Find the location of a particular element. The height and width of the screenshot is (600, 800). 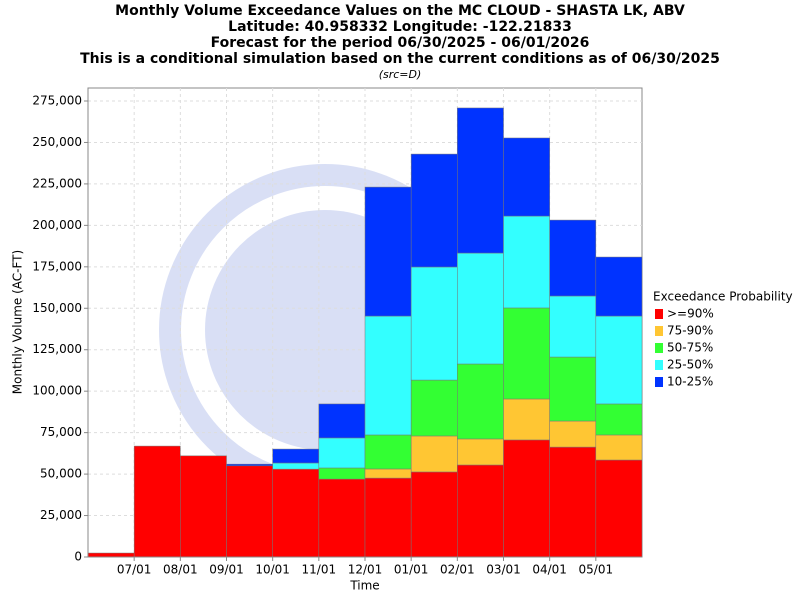

y-tick-label: 100,000 is located at coordinates (57, 391).